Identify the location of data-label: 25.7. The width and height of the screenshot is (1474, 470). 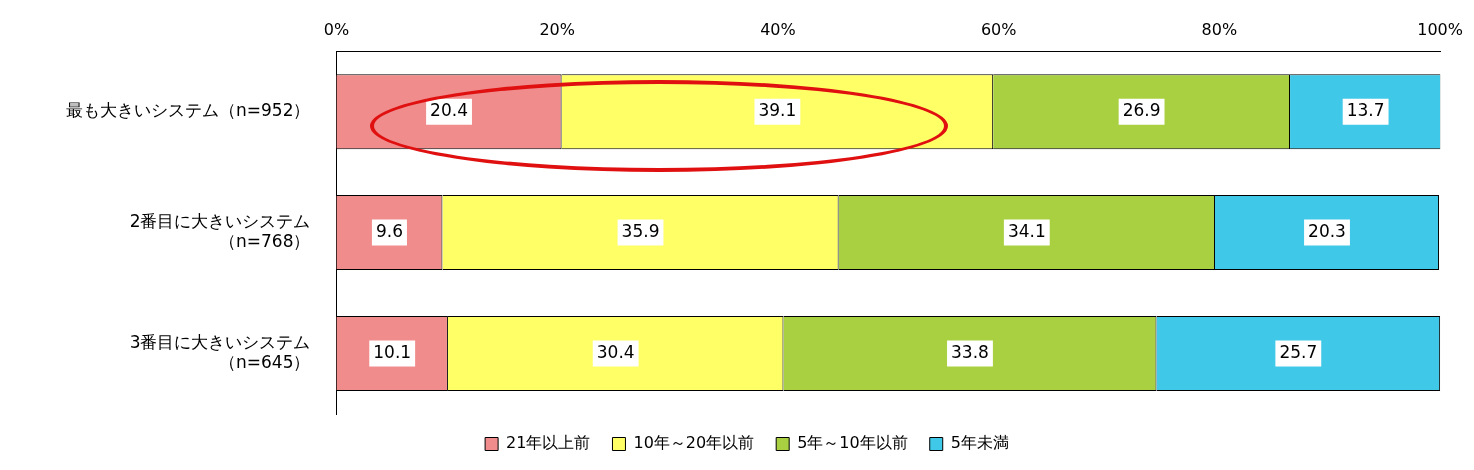
(1298, 351).